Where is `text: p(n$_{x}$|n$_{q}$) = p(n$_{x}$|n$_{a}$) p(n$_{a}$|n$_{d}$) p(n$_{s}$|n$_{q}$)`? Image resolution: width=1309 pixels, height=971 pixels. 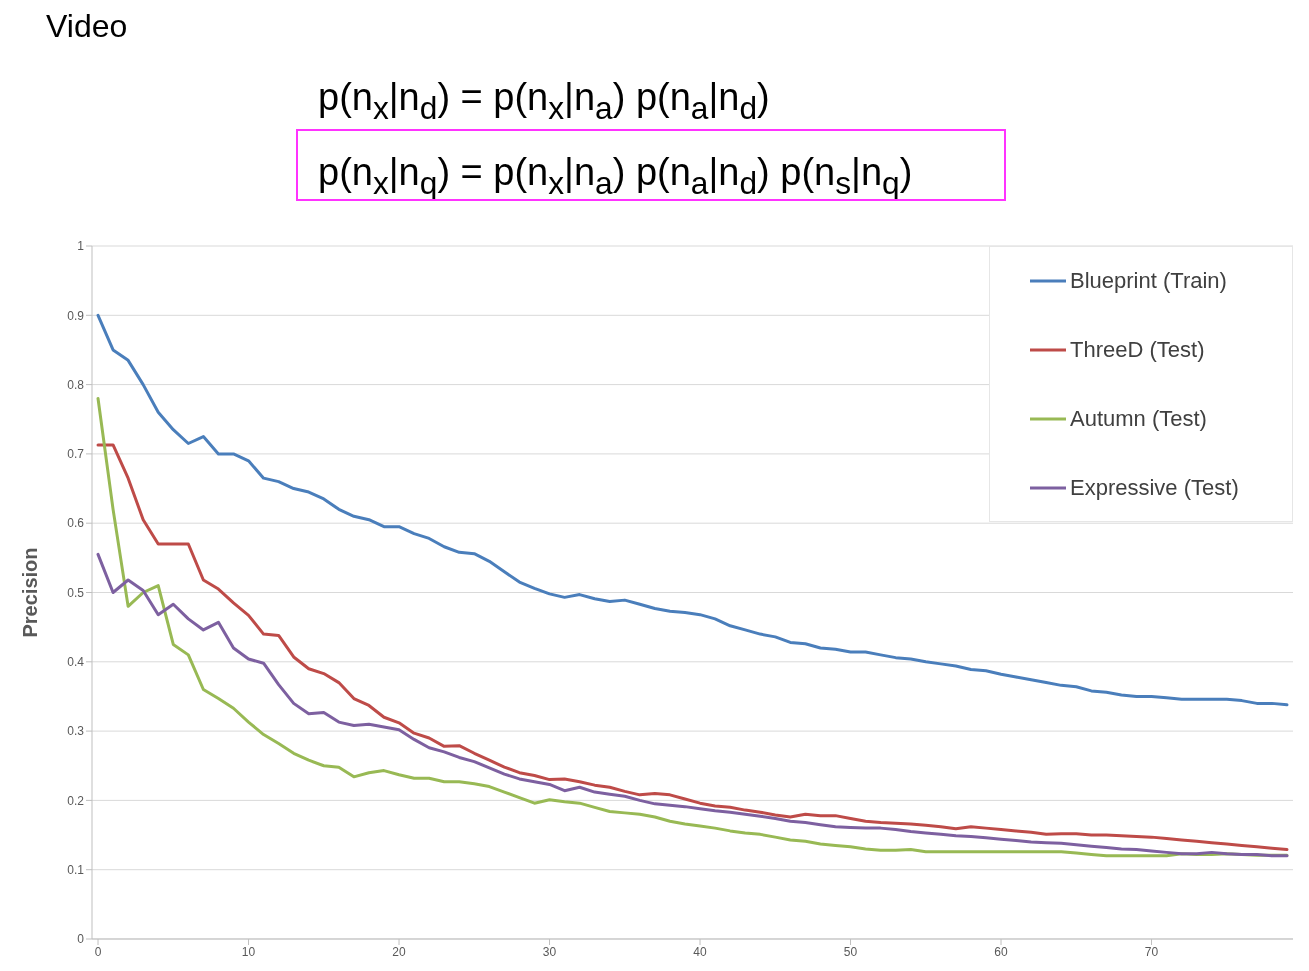 text: p(n$_{x}$|n$_{q}$) = p(n$_{x}$|n$_{a}$) p(n$_{a}$|n$_{d}$) p(n$_{s}$|n$_{q}$) is located at coordinates (615, 176).